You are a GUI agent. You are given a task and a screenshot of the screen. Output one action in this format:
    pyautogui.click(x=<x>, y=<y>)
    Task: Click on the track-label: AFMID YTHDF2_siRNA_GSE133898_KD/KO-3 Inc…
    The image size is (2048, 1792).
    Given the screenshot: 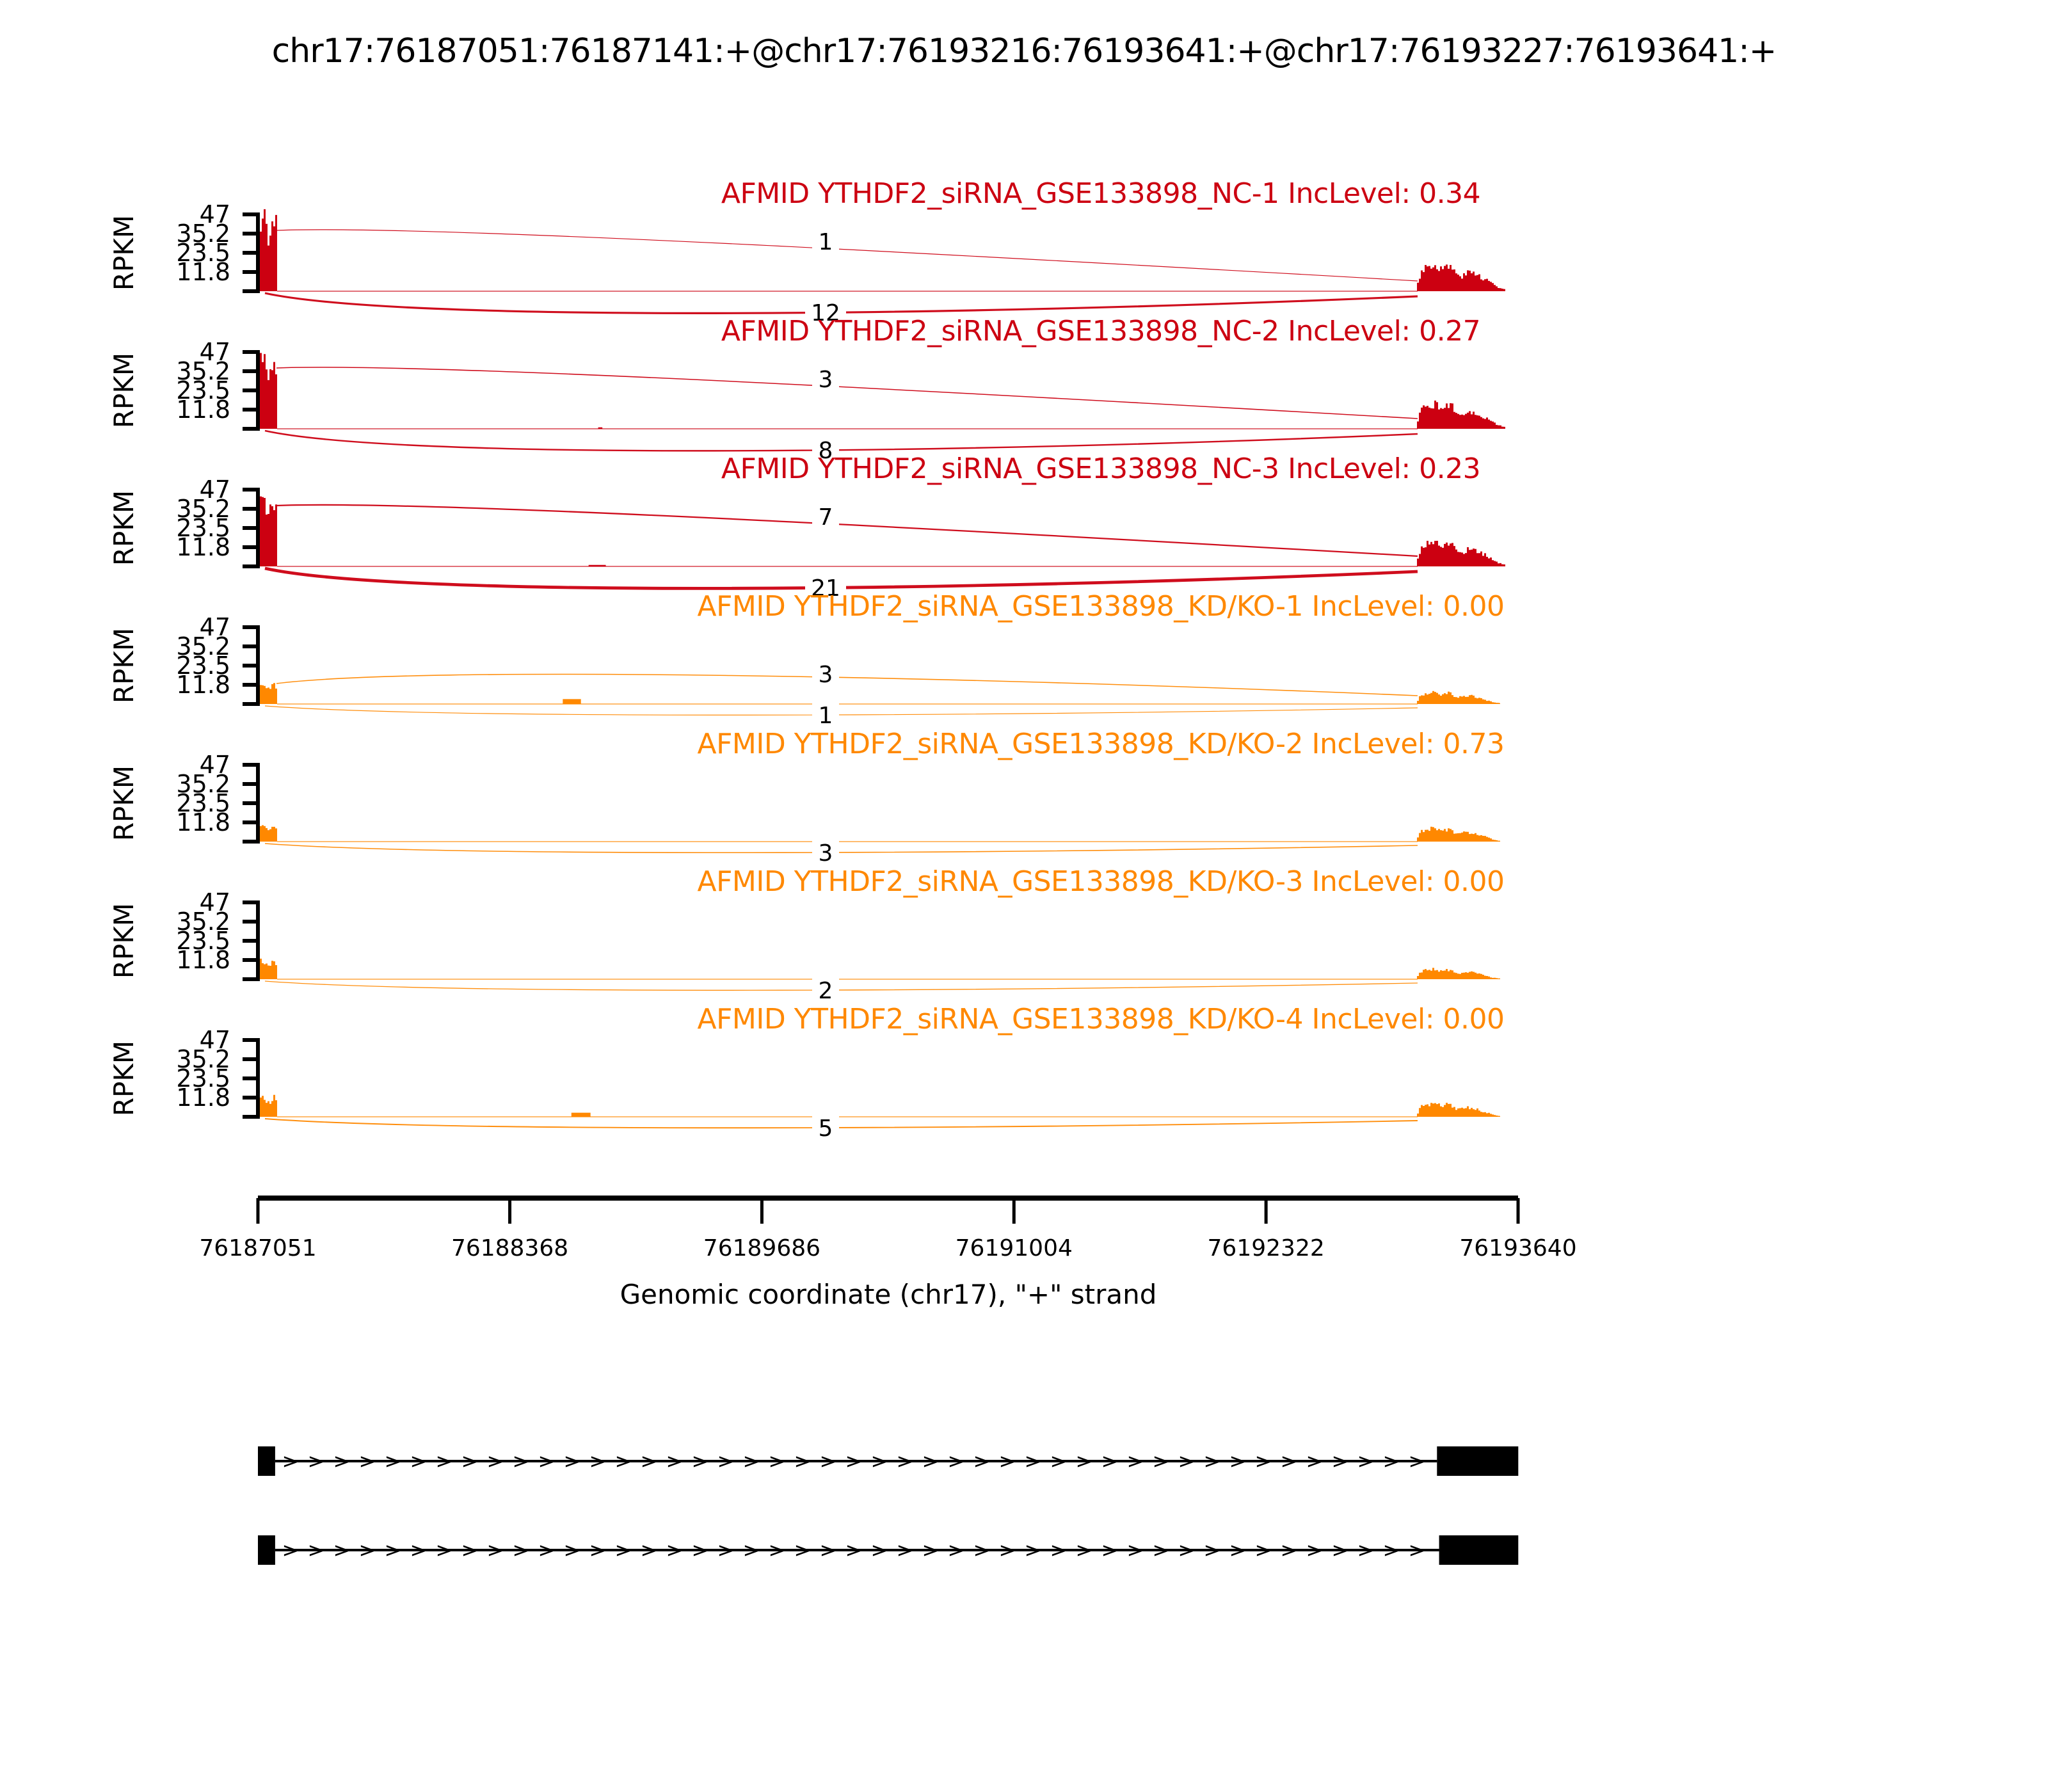 What is the action you would take?
    pyautogui.click(x=1101, y=881)
    